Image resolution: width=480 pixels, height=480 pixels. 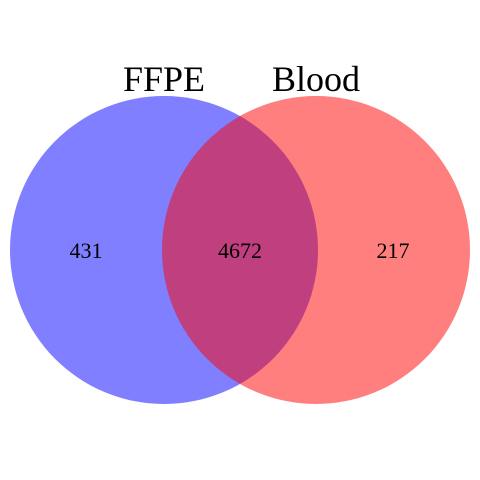 What do you see at coordinates (86, 250) in the screenshot?
I see `ffpe-only-count: 431` at bounding box center [86, 250].